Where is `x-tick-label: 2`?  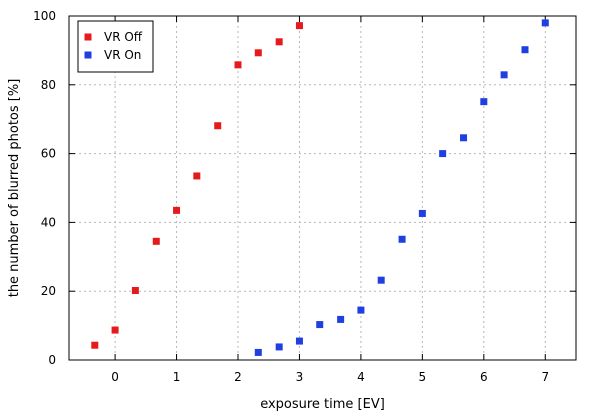
x-tick-label: 2 is located at coordinates (238, 377).